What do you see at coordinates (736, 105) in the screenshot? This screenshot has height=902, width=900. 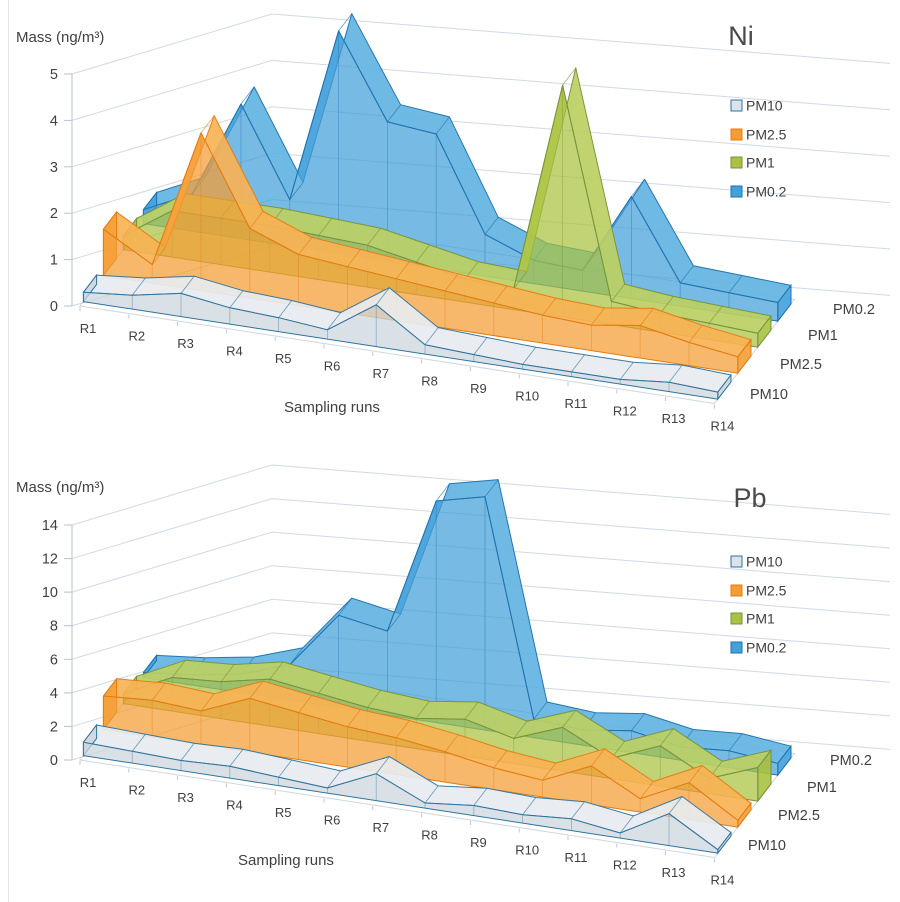 I see `legend-swatch-PM10` at bounding box center [736, 105].